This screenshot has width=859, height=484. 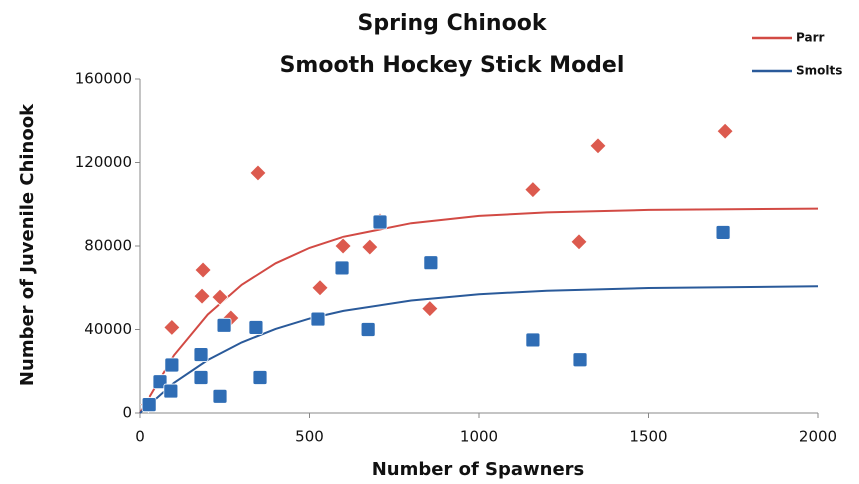 What do you see at coordinates (108, 246) in the screenshot?
I see `y-tick-label: 80000` at bounding box center [108, 246].